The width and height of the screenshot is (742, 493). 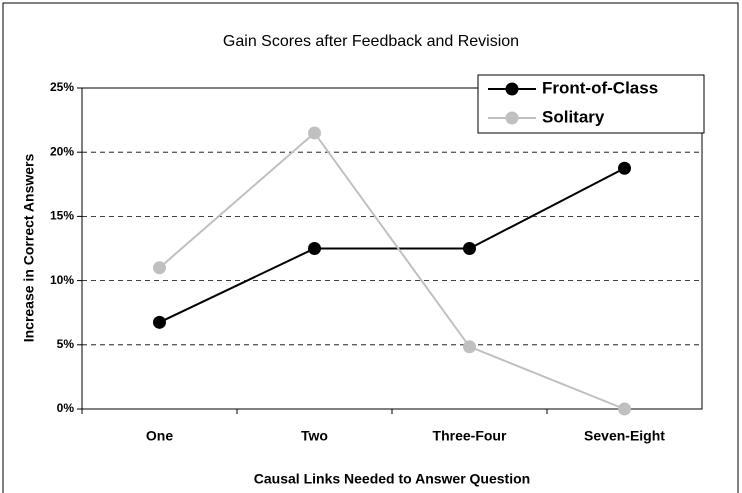 What do you see at coordinates (573, 116) in the screenshot?
I see `legend-label: Solitary` at bounding box center [573, 116].